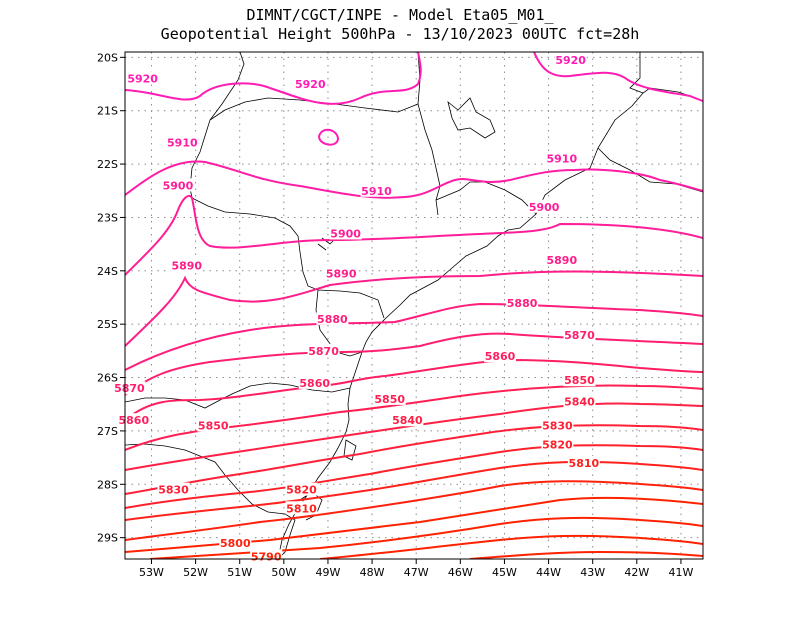 The height and width of the screenshot is (618, 800). Describe the element at coordinates (372, 572) in the screenshot. I see `lon-tick-label: 48W` at that location.